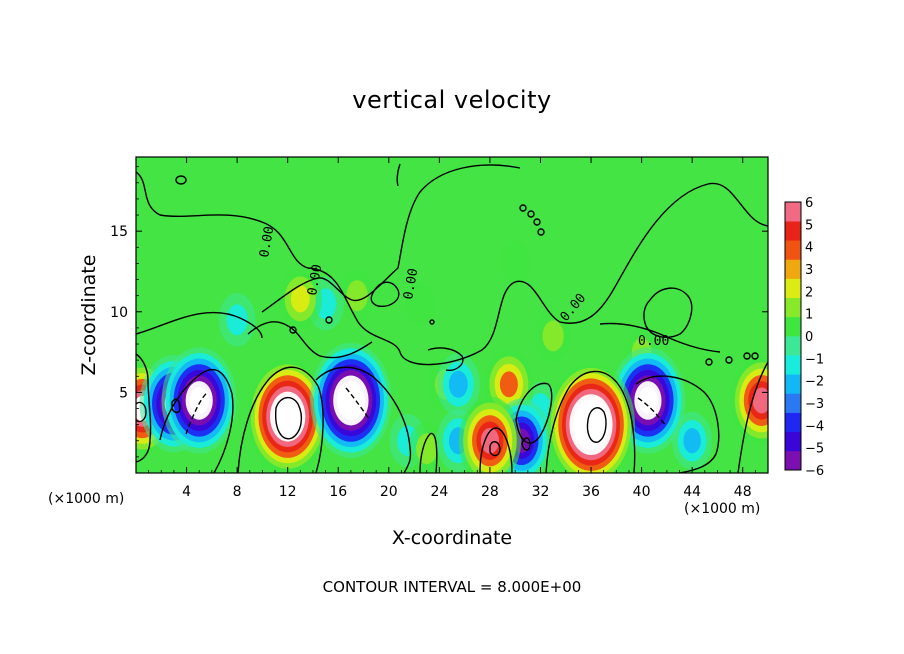 The height and width of the screenshot is (654, 904). Describe the element at coordinates (389, 492) in the screenshot. I see `x-tick-label: 20` at that location.